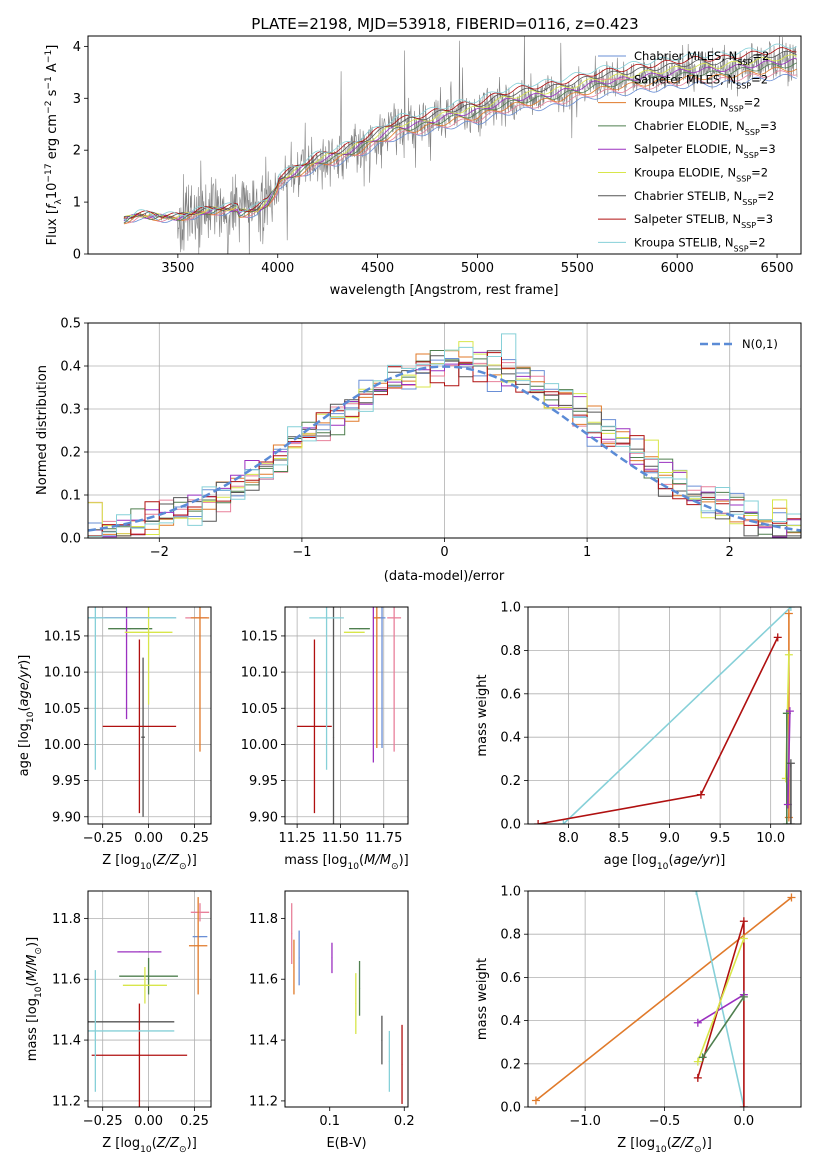 This screenshot has width=819, height=1170. I want to click on histogram-step-salpeter-miles, so click(444, 449).